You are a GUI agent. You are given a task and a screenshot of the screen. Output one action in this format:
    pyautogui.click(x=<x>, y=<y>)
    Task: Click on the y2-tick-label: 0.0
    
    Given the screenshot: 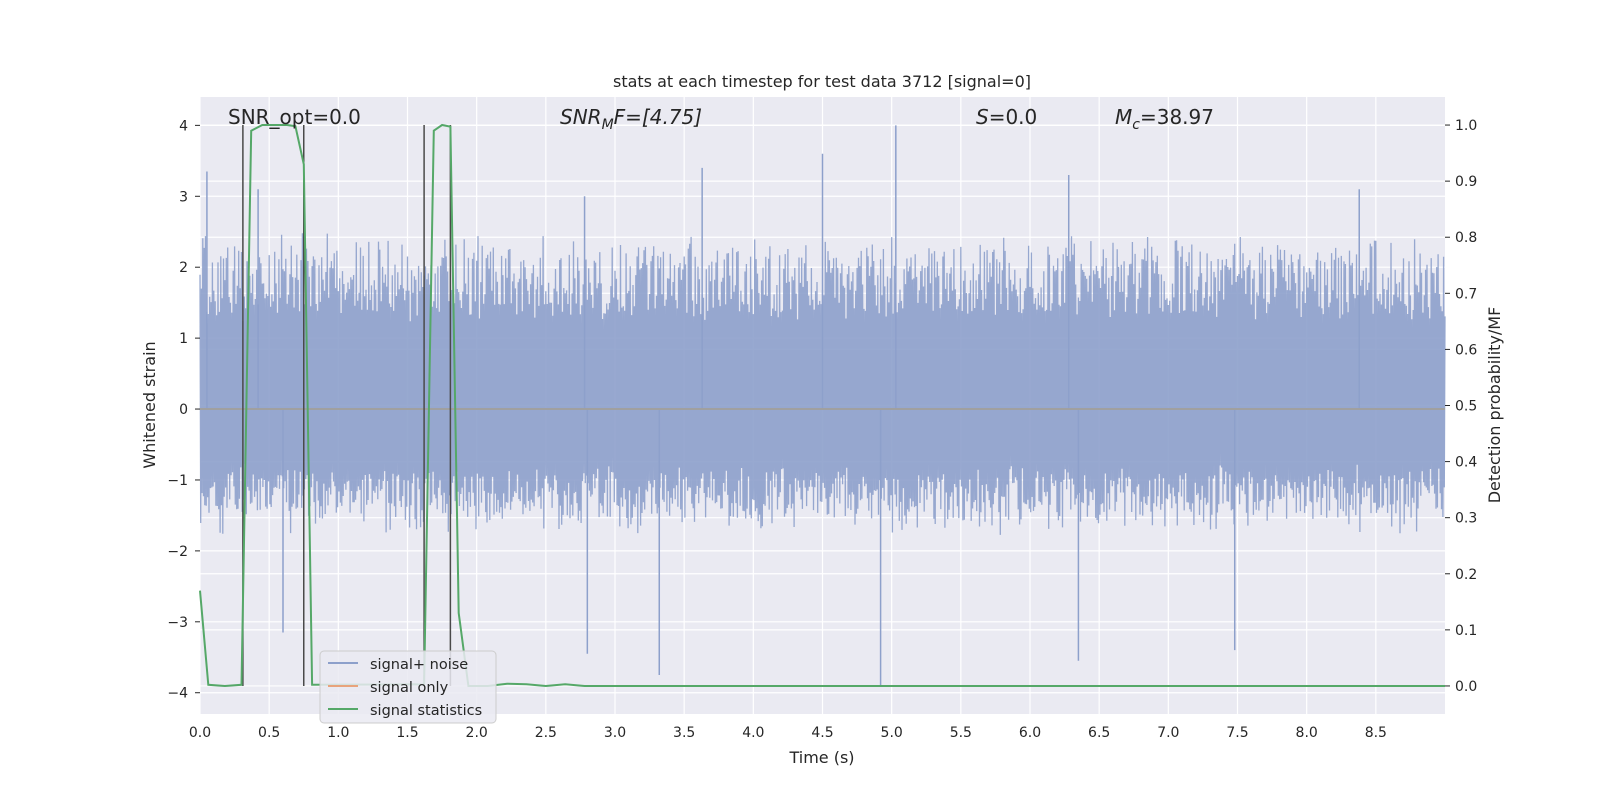 What is the action you would take?
    pyautogui.click(x=1466, y=687)
    